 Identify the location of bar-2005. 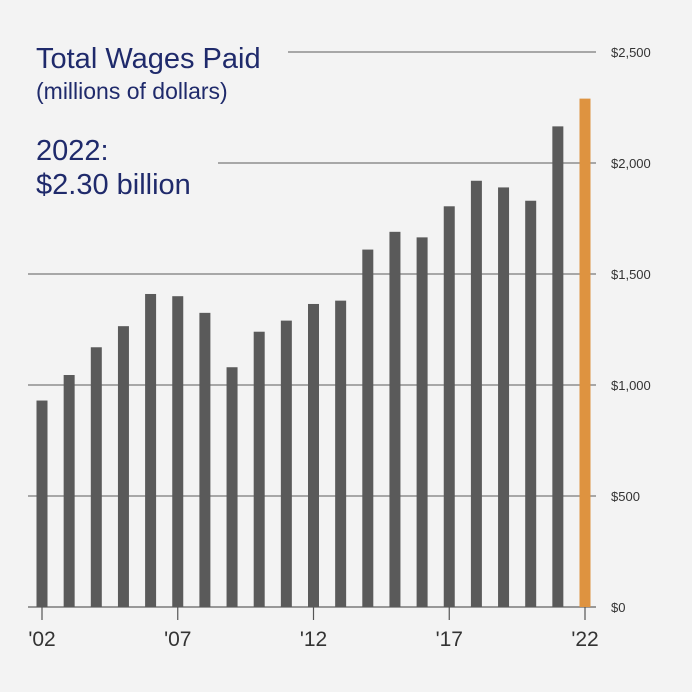
(123, 466).